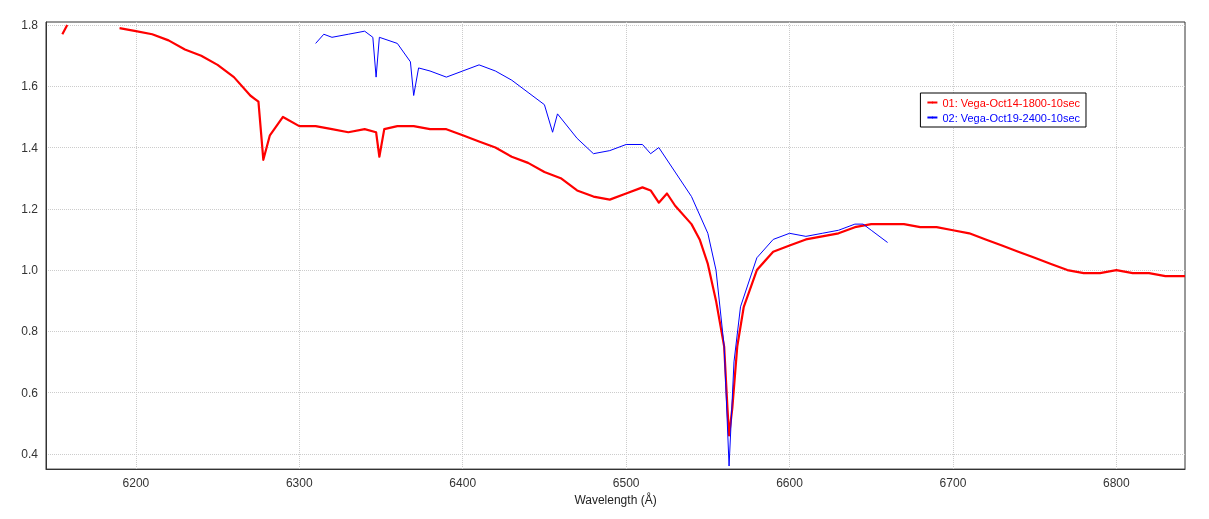  I want to click on legend-label: 02: Vega-Oct19-2400-10sec, so click(1011, 117).